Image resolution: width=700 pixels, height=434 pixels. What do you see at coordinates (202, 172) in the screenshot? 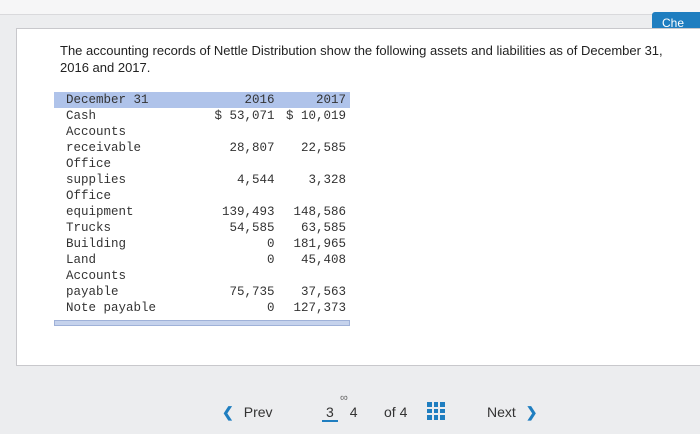
I see `table-row: Office supplies 4,544 3,328` at bounding box center [202, 172].